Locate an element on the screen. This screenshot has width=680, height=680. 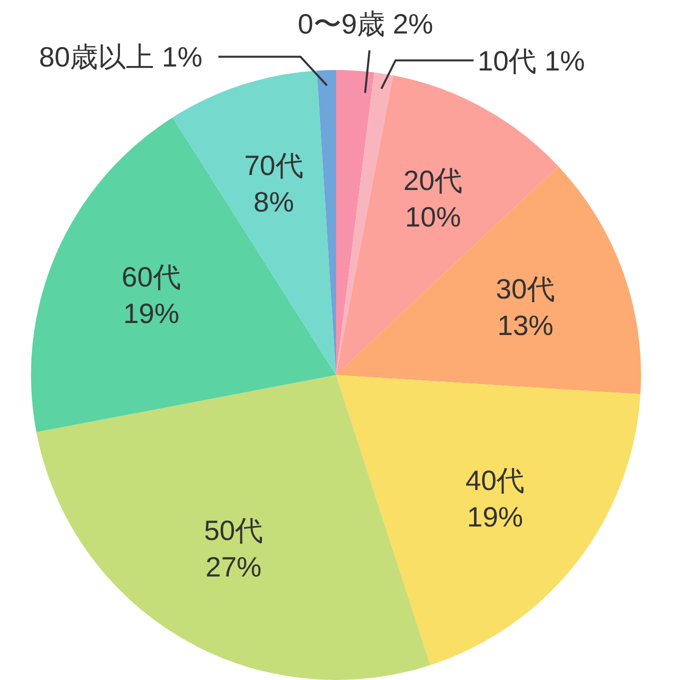
slice-label: 80歳以上 1% is located at coordinates (120, 57).